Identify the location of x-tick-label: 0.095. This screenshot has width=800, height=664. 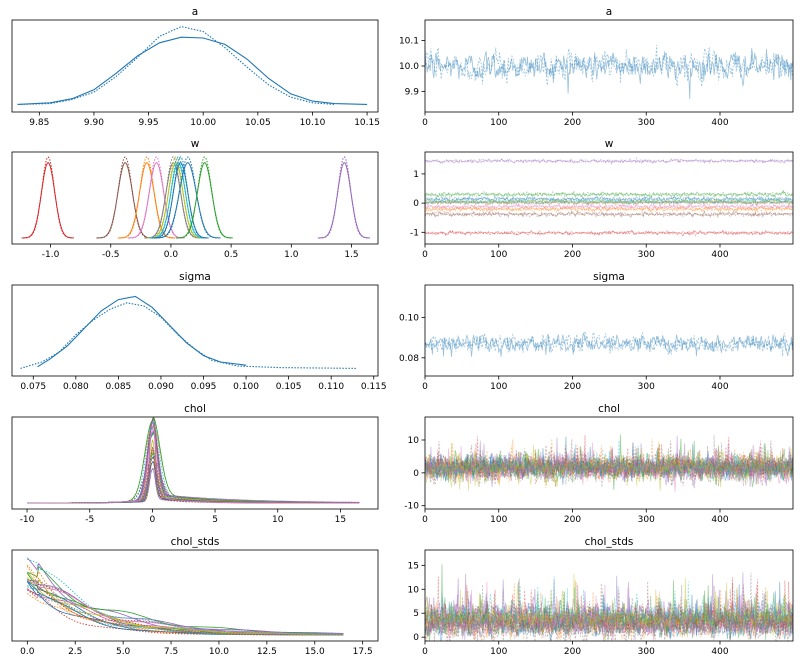
(204, 387).